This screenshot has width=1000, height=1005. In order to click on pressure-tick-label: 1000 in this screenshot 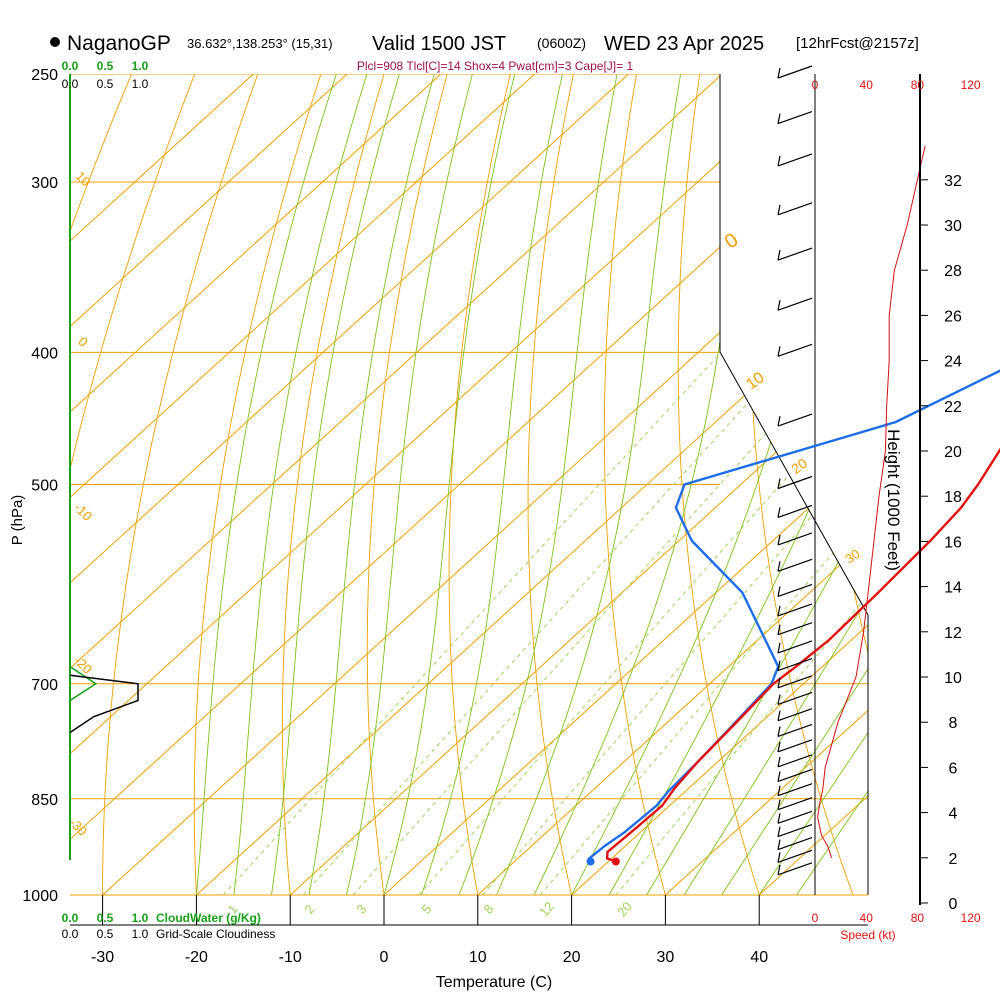, I will do `click(40, 896)`.